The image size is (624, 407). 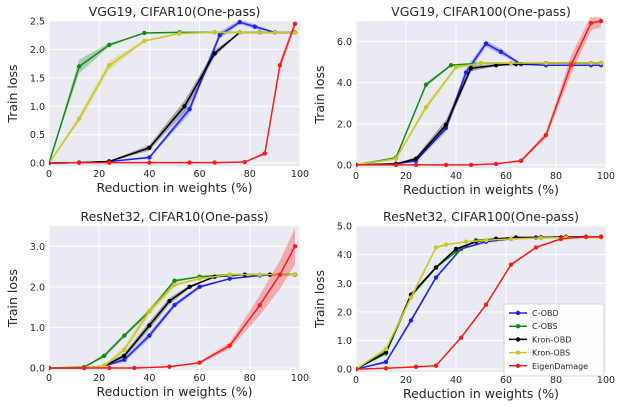 I want to click on legend-marker-eigendamage, so click(x=518, y=365).